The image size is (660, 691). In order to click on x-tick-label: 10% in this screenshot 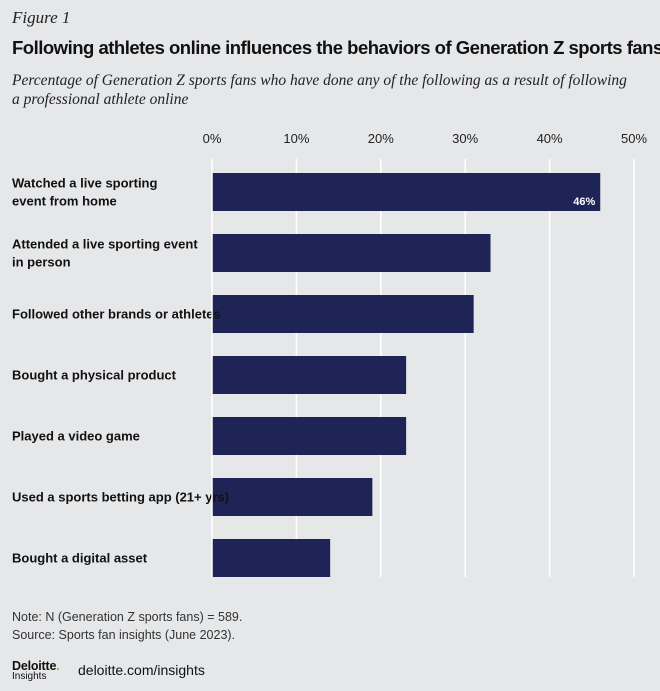, I will do `click(296, 138)`.